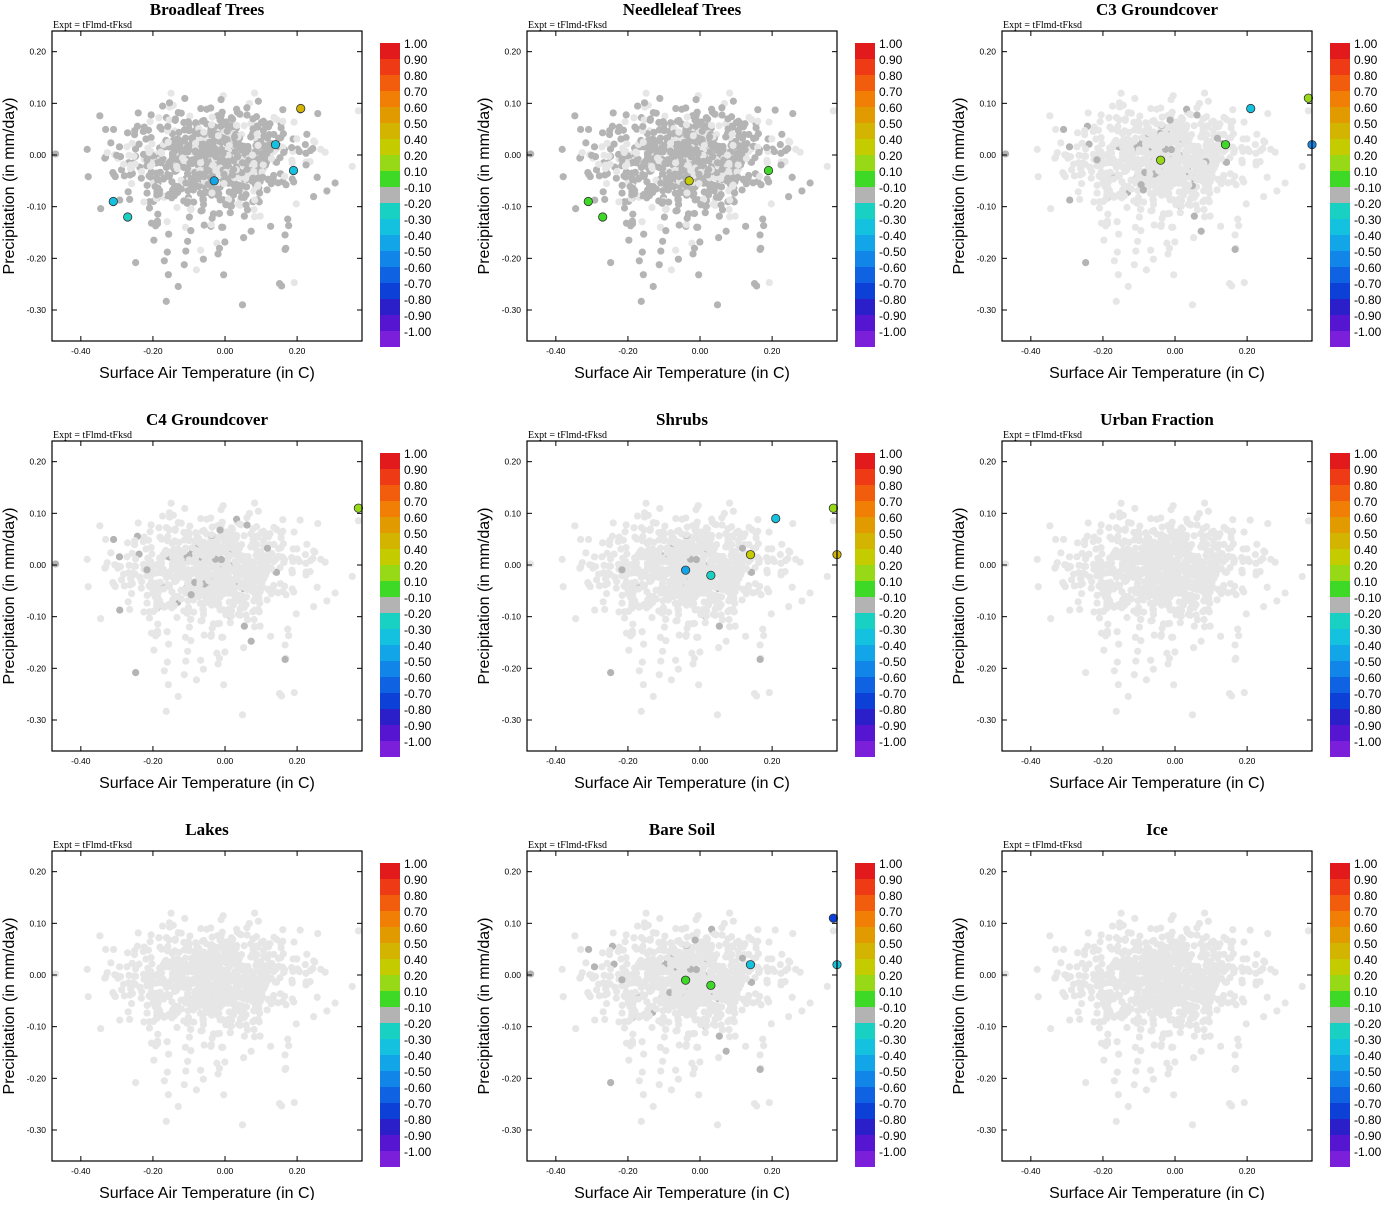  I want to click on y-tick-label: -0.10, so click(37, 617).